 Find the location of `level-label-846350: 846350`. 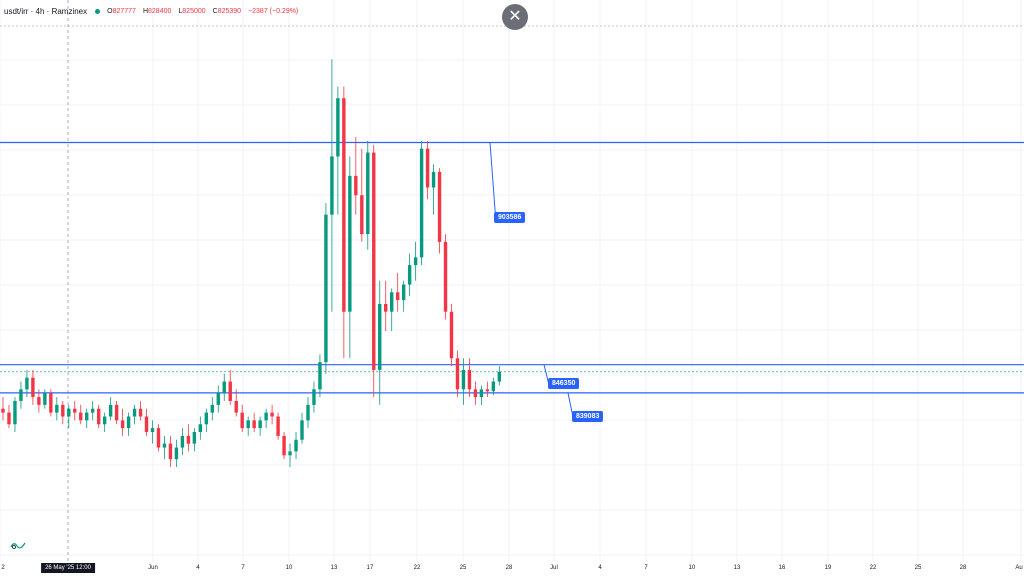

level-label-846350: 846350 is located at coordinates (564, 383).